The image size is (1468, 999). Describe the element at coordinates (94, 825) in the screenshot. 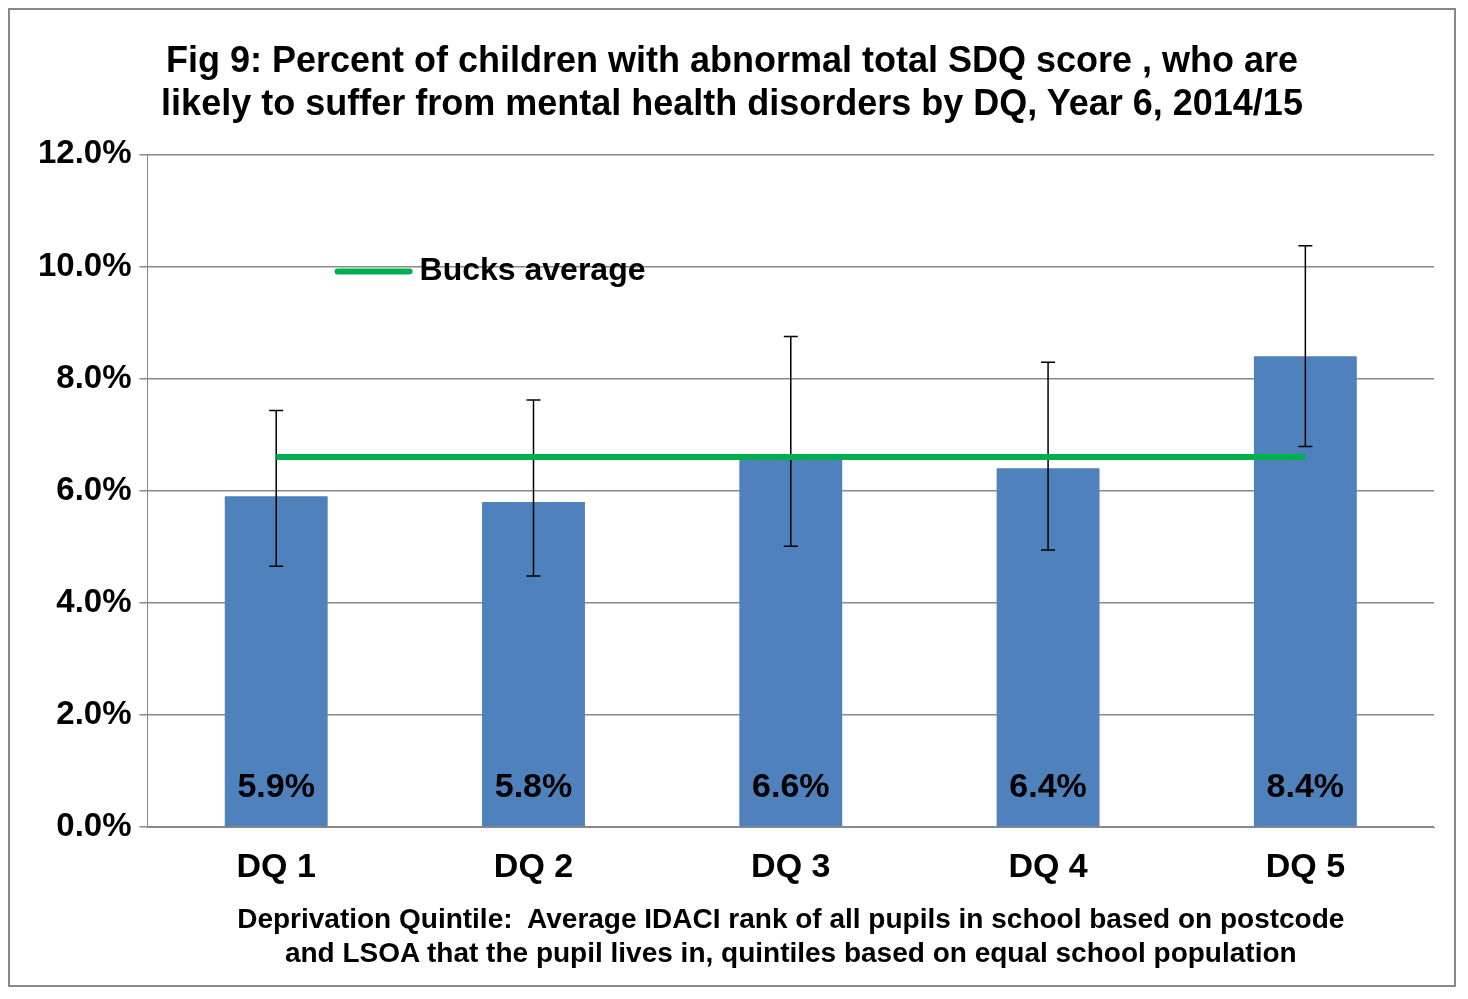

I see `y-tick-label: 0.0%` at that location.